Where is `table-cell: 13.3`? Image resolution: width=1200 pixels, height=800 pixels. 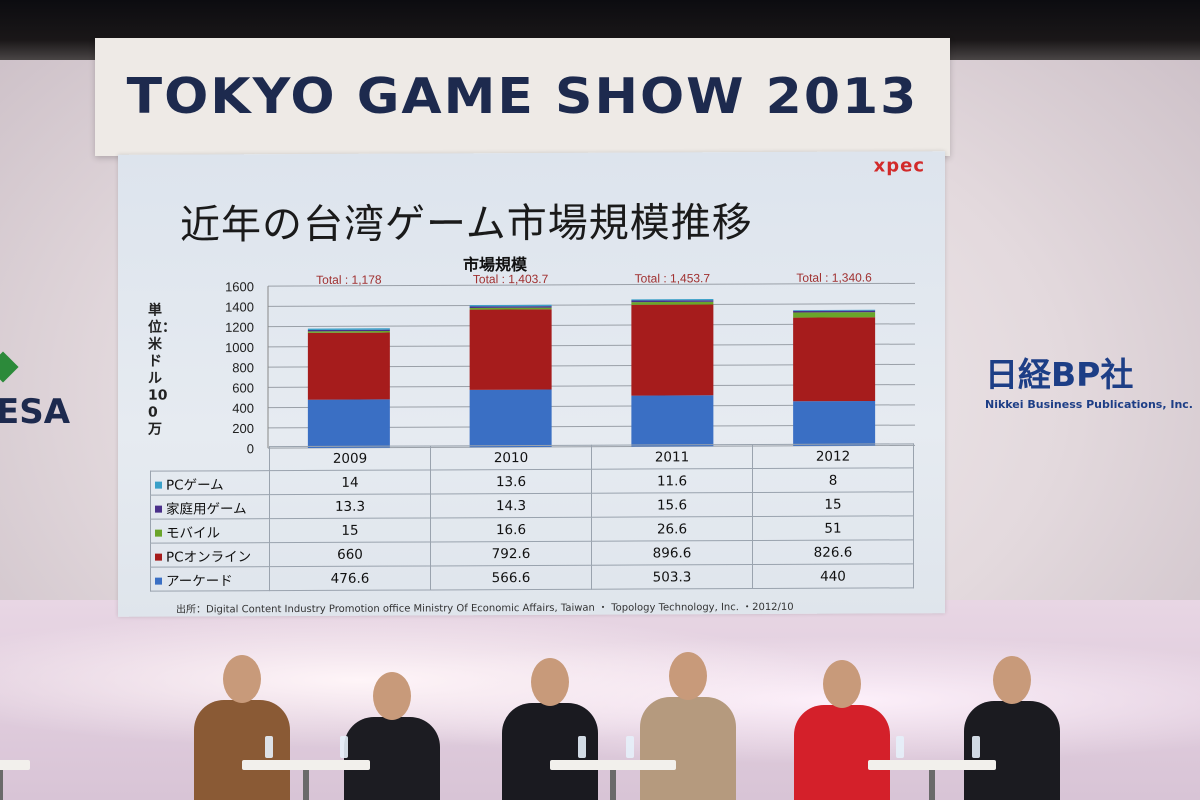 table-cell: 13.3 is located at coordinates (350, 506).